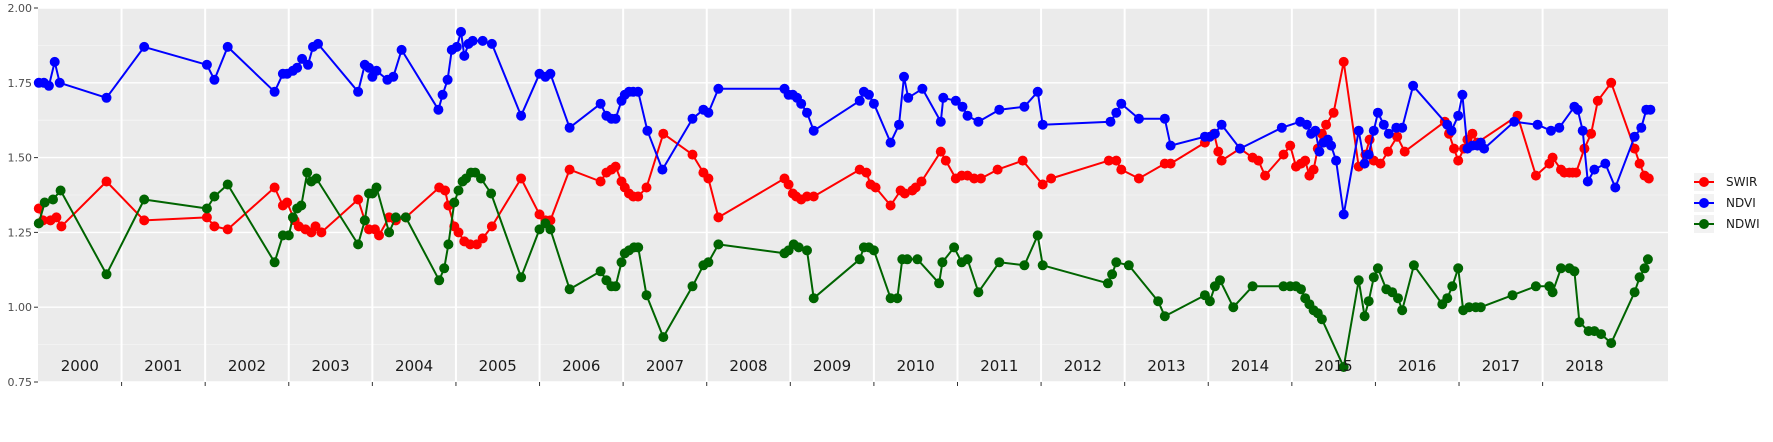  Describe the element at coordinates (20, 83) in the screenshot. I see `y-tick-label: 1.75` at that location.